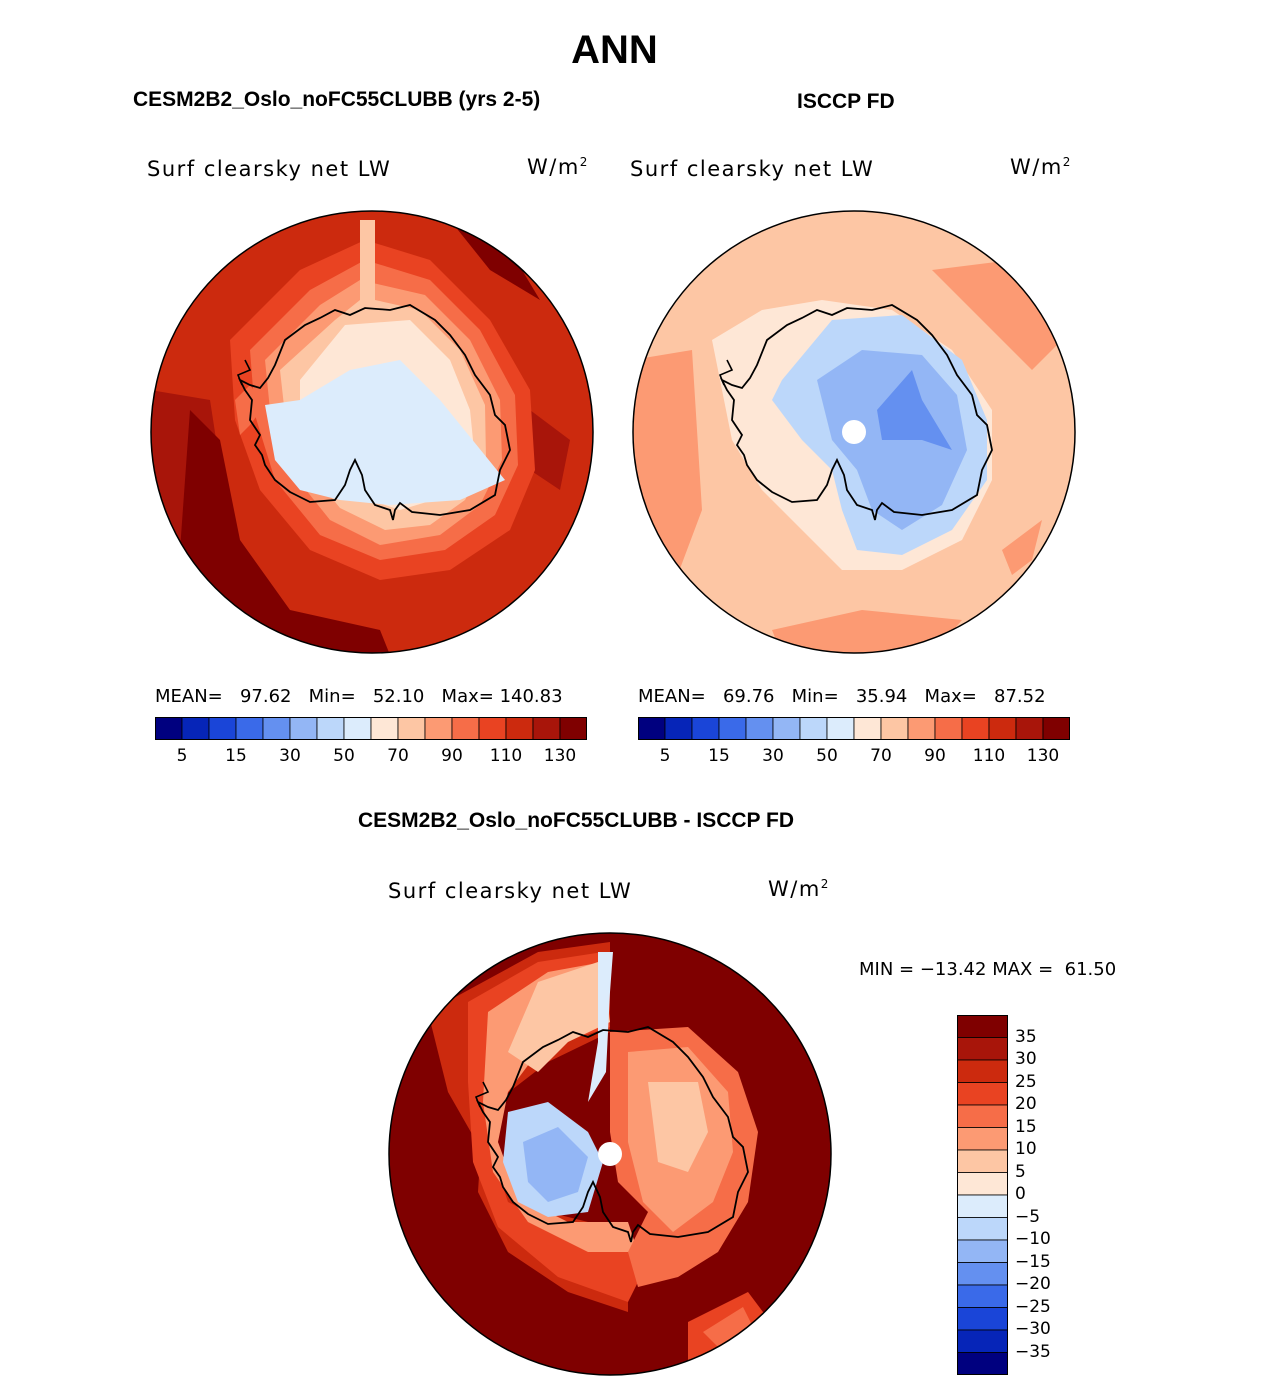 This screenshot has height=1383, width=1285. What do you see at coordinates (1026, 1036) in the screenshot?
I see `colorbar-tick-label: 35` at bounding box center [1026, 1036].